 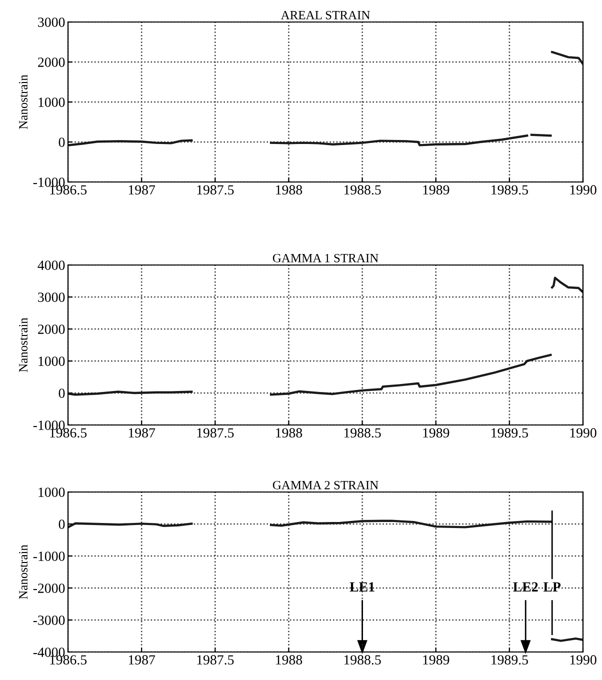 What do you see at coordinates (325, 15) in the screenshot?
I see `chart-title: AREAL STRAIN` at bounding box center [325, 15].